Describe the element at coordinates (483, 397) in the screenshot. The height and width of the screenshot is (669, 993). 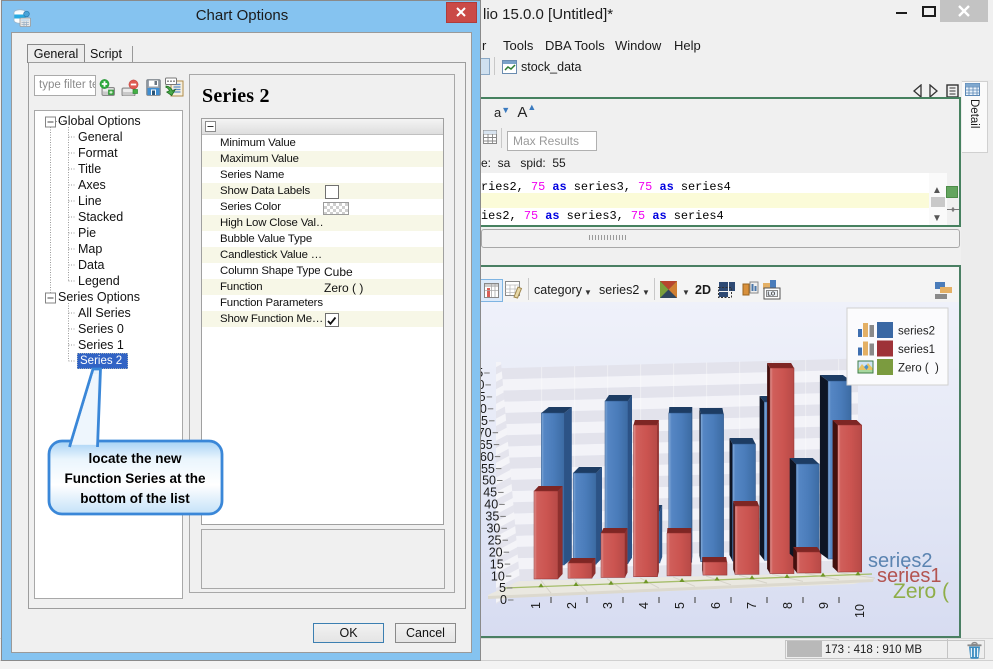
I see `svg-text: 85` at that location.